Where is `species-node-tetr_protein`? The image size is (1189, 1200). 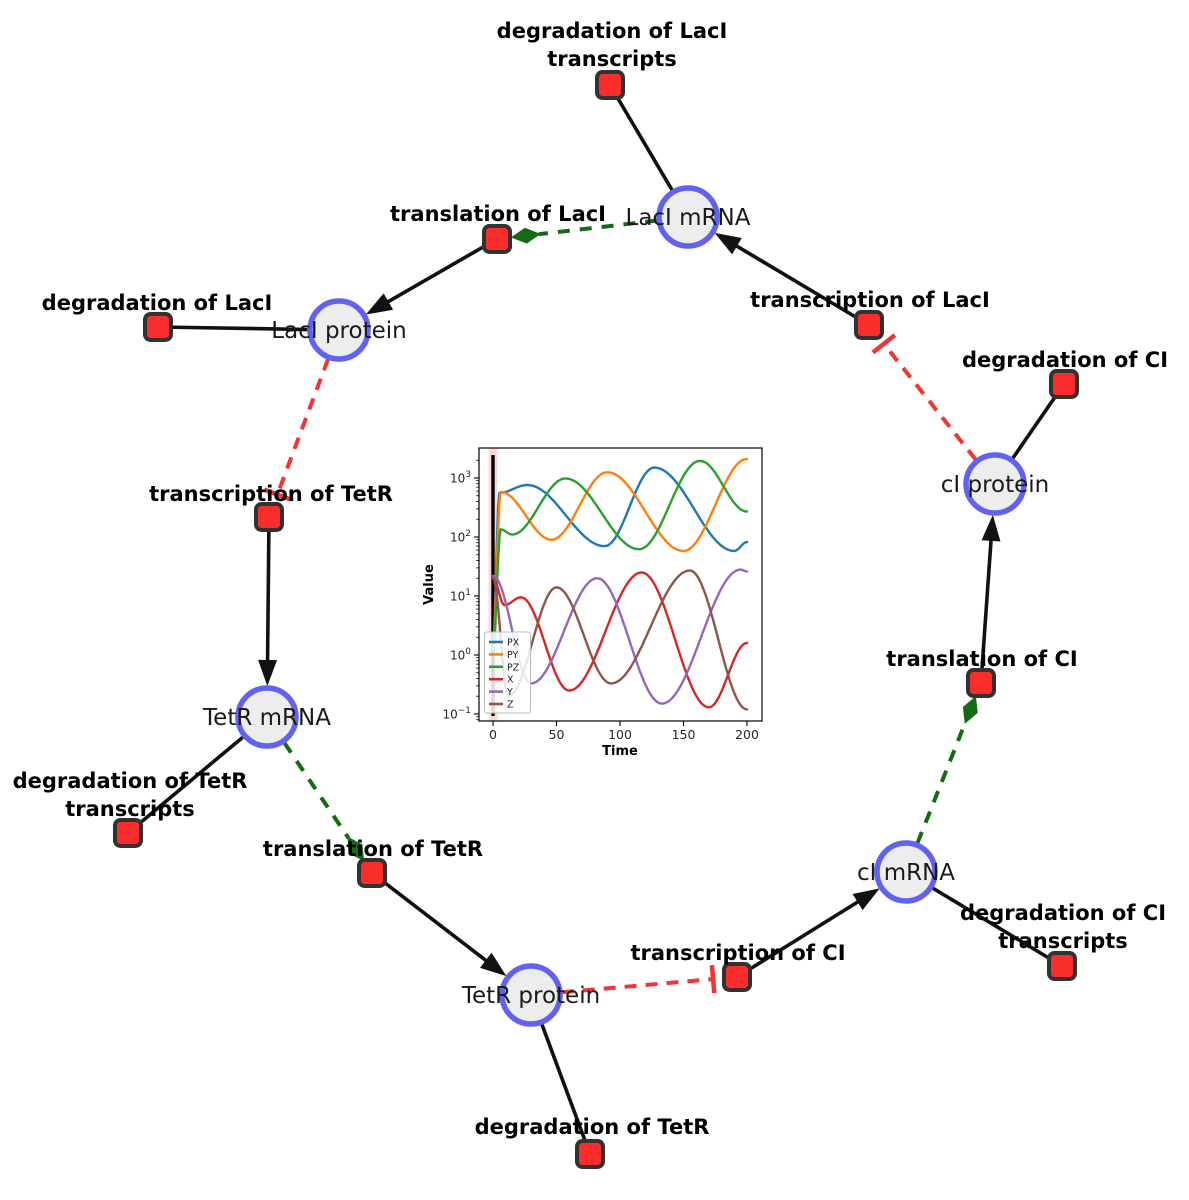 species-node-tetr_protein is located at coordinates (531, 995).